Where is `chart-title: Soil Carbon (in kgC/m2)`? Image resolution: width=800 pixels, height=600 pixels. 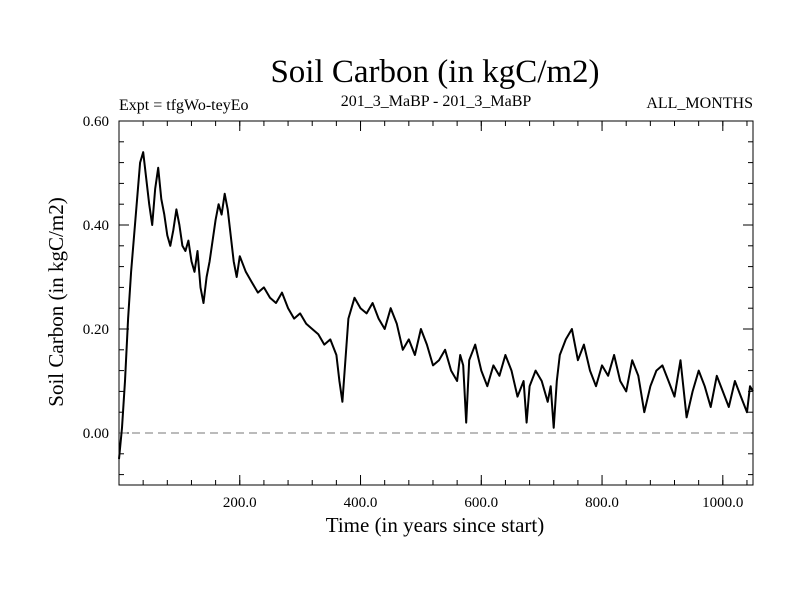
chart-title: Soil Carbon (in kgC/m2) is located at coordinates (434, 72).